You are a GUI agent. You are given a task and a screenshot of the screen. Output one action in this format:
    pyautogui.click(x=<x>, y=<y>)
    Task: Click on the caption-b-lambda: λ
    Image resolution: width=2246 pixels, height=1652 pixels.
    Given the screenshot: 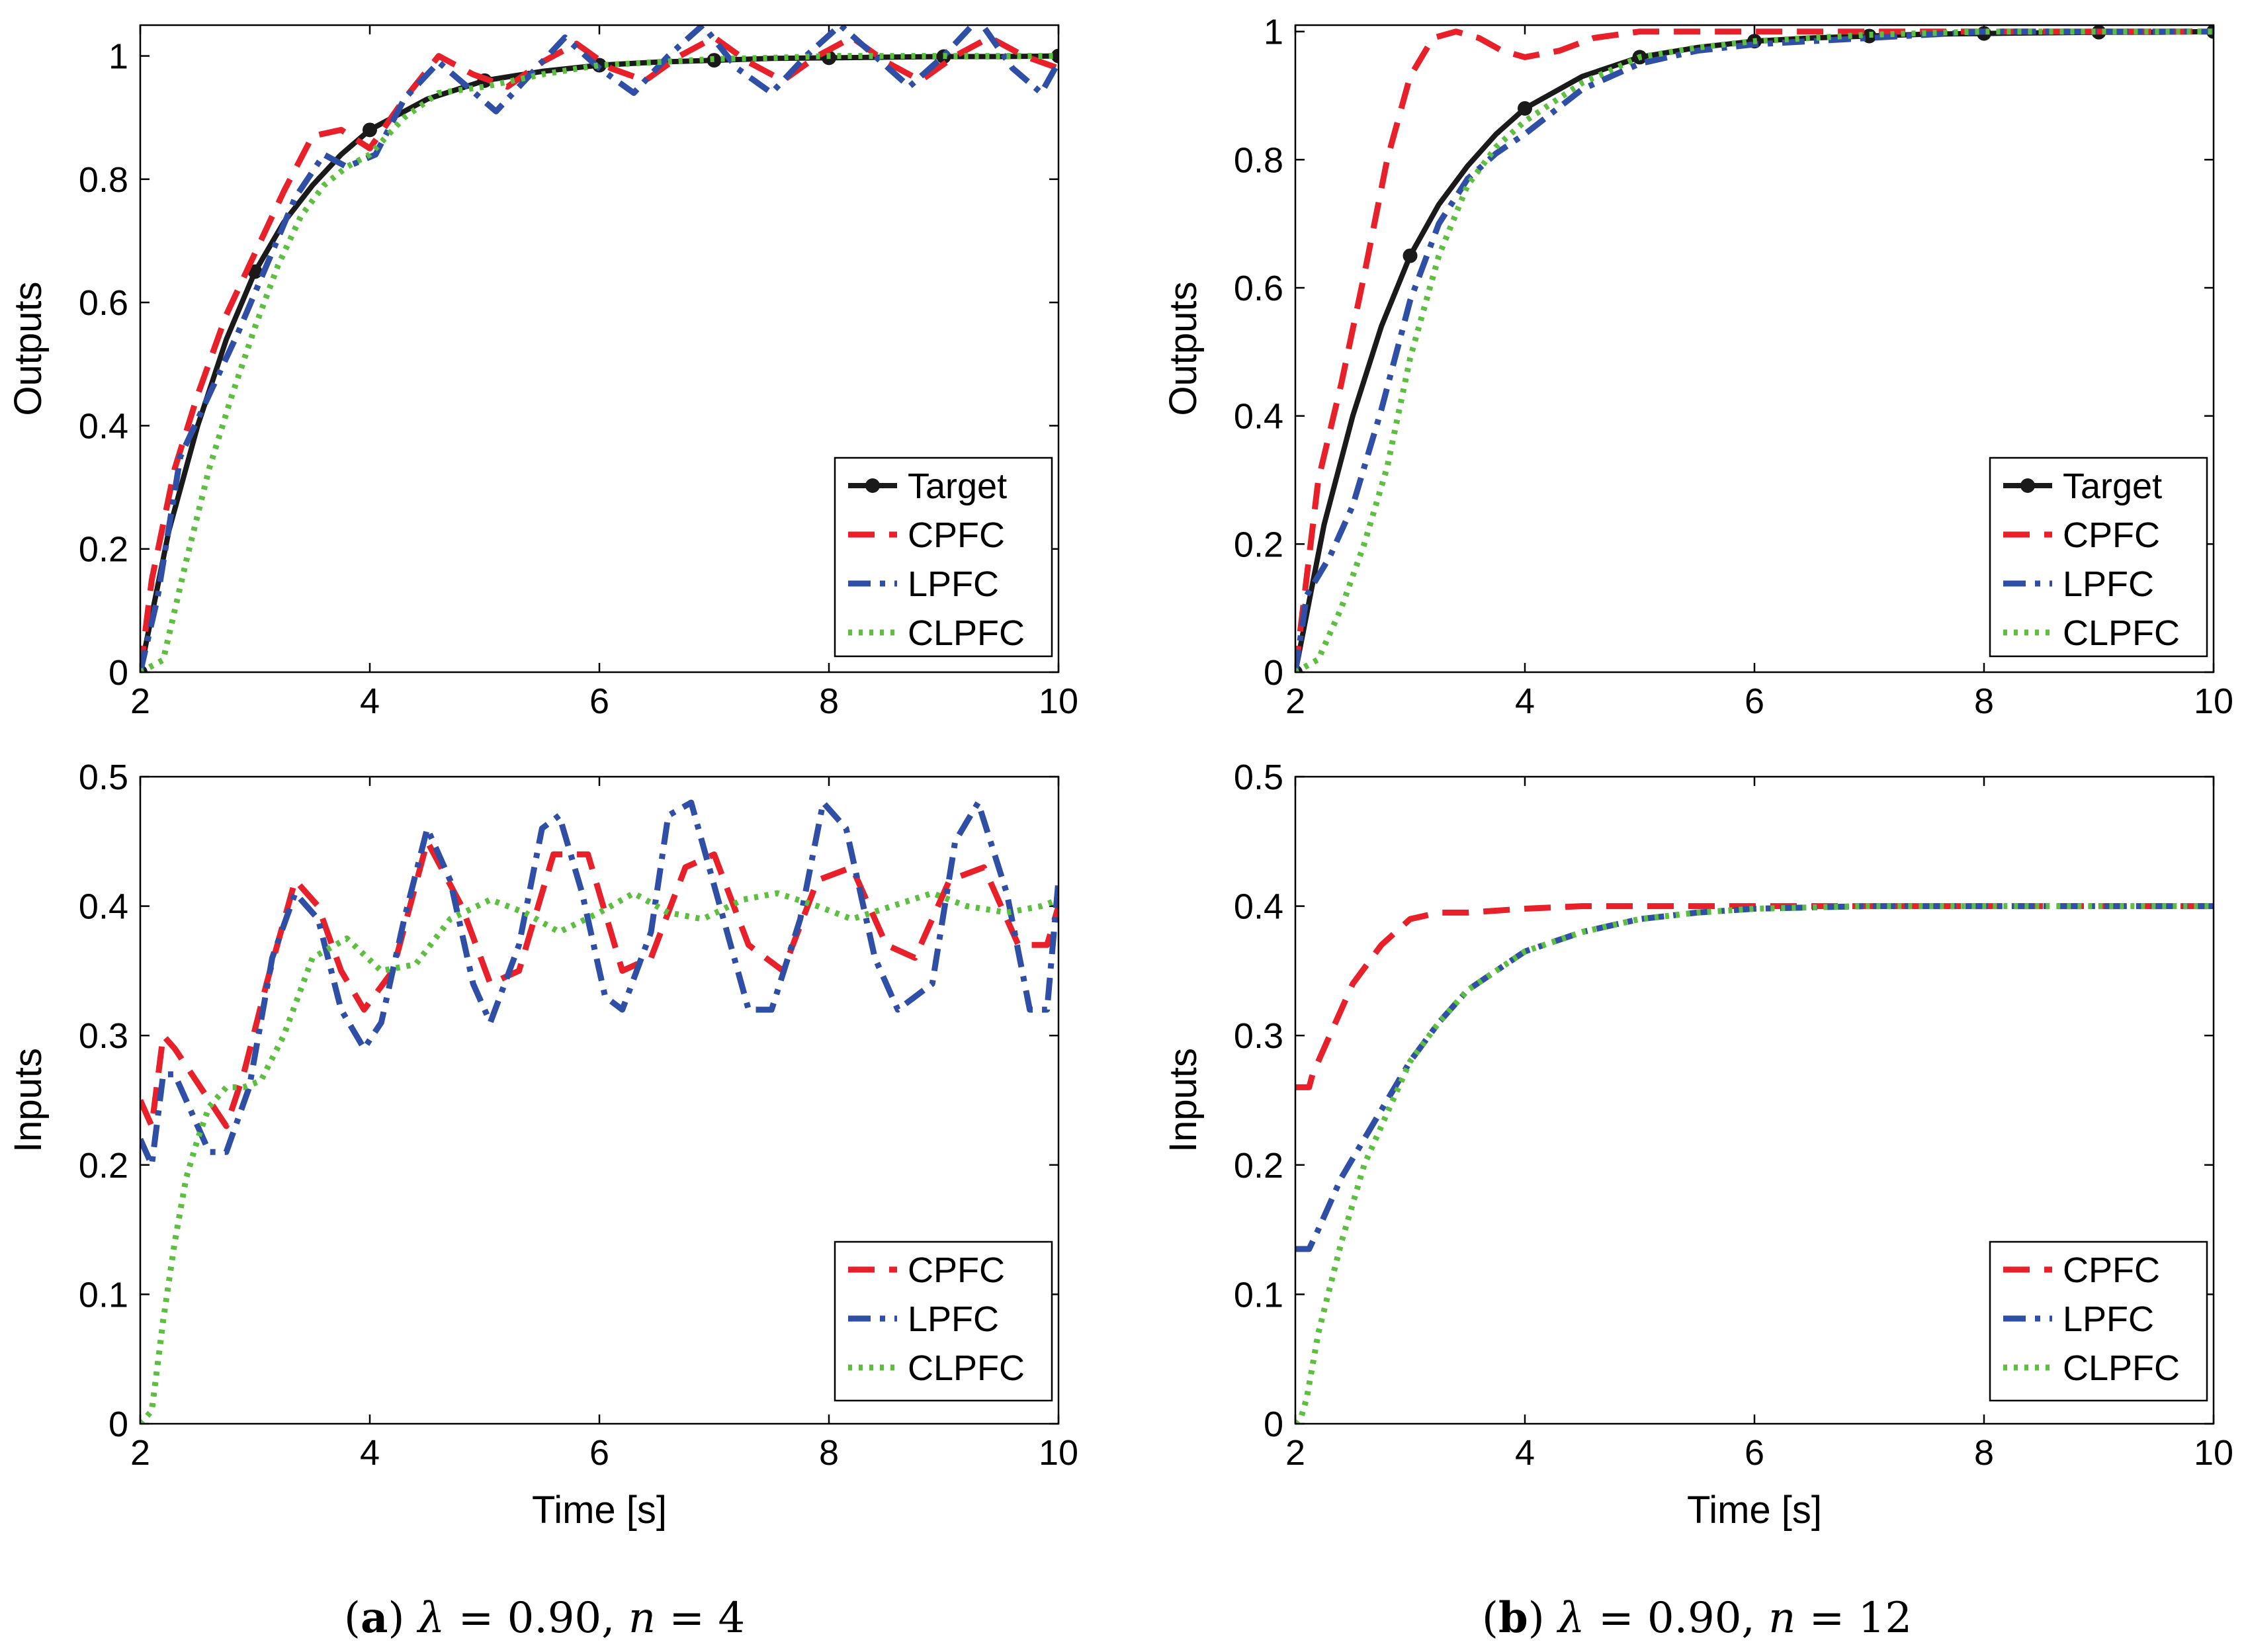 What is the action you would take?
    pyautogui.click(x=1570, y=1618)
    